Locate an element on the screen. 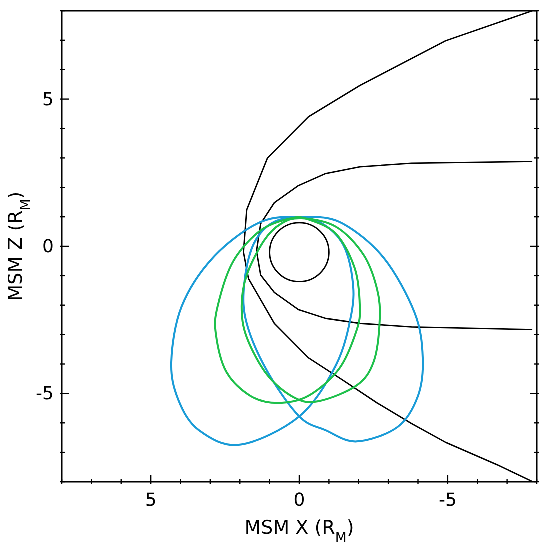 The height and width of the screenshot is (544, 540). x-axis-title: MSM X (R$_{M}$) is located at coordinates (299, 530).